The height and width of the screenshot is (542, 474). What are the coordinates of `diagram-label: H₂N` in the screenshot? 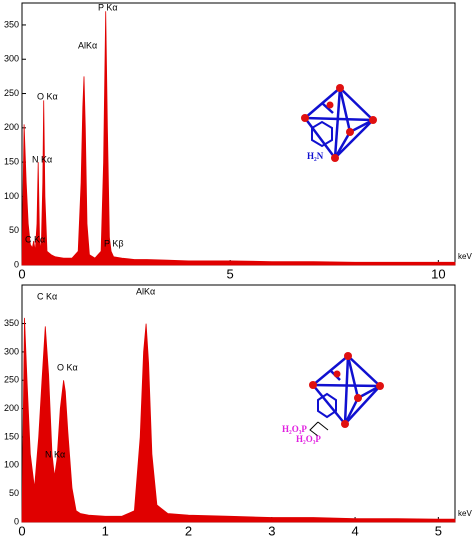 It's located at (315, 156).